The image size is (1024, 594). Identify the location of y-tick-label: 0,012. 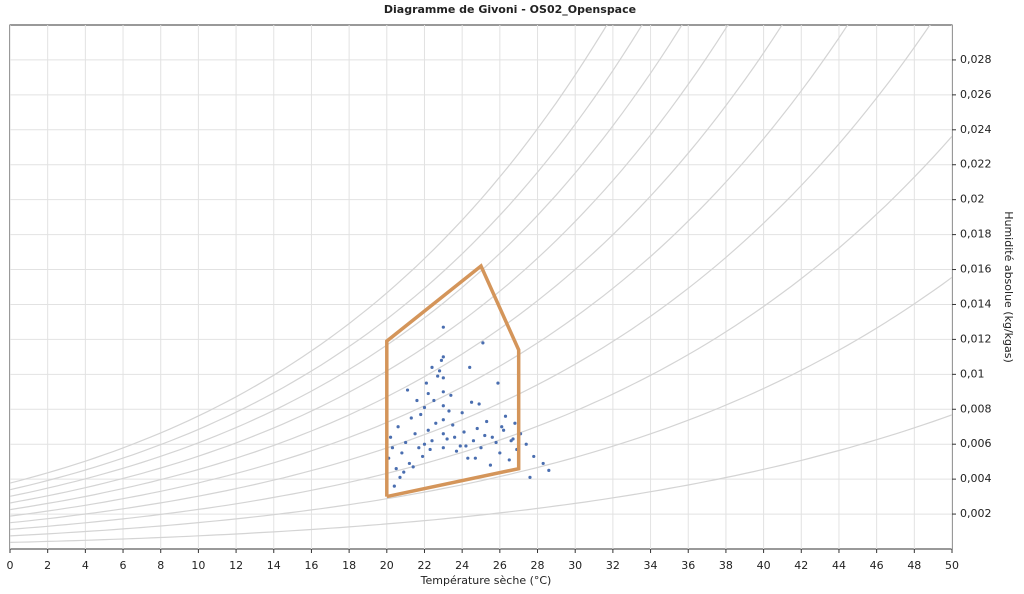
(976, 338).